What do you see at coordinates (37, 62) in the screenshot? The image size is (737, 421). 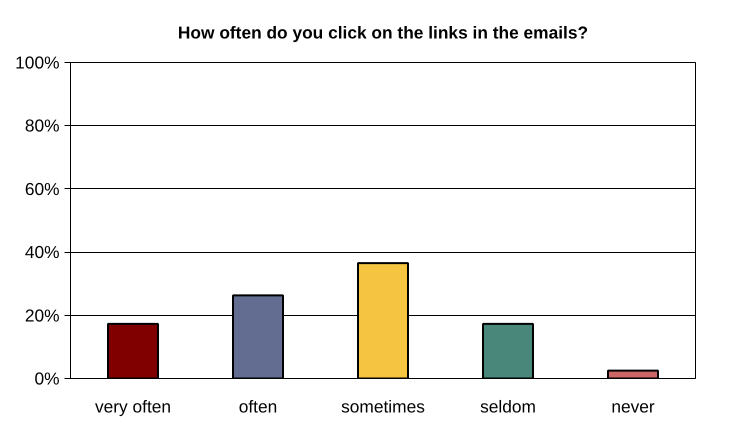 I see `y-tick-label: 100%` at bounding box center [37, 62].